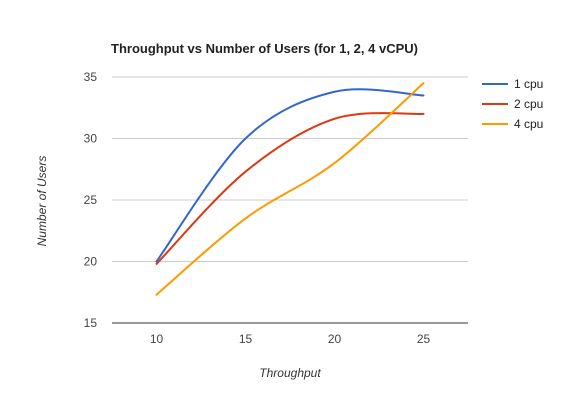 This screenshot has width=580, height=400. I want to click on x-tick-label: 15, so click(246, 339).